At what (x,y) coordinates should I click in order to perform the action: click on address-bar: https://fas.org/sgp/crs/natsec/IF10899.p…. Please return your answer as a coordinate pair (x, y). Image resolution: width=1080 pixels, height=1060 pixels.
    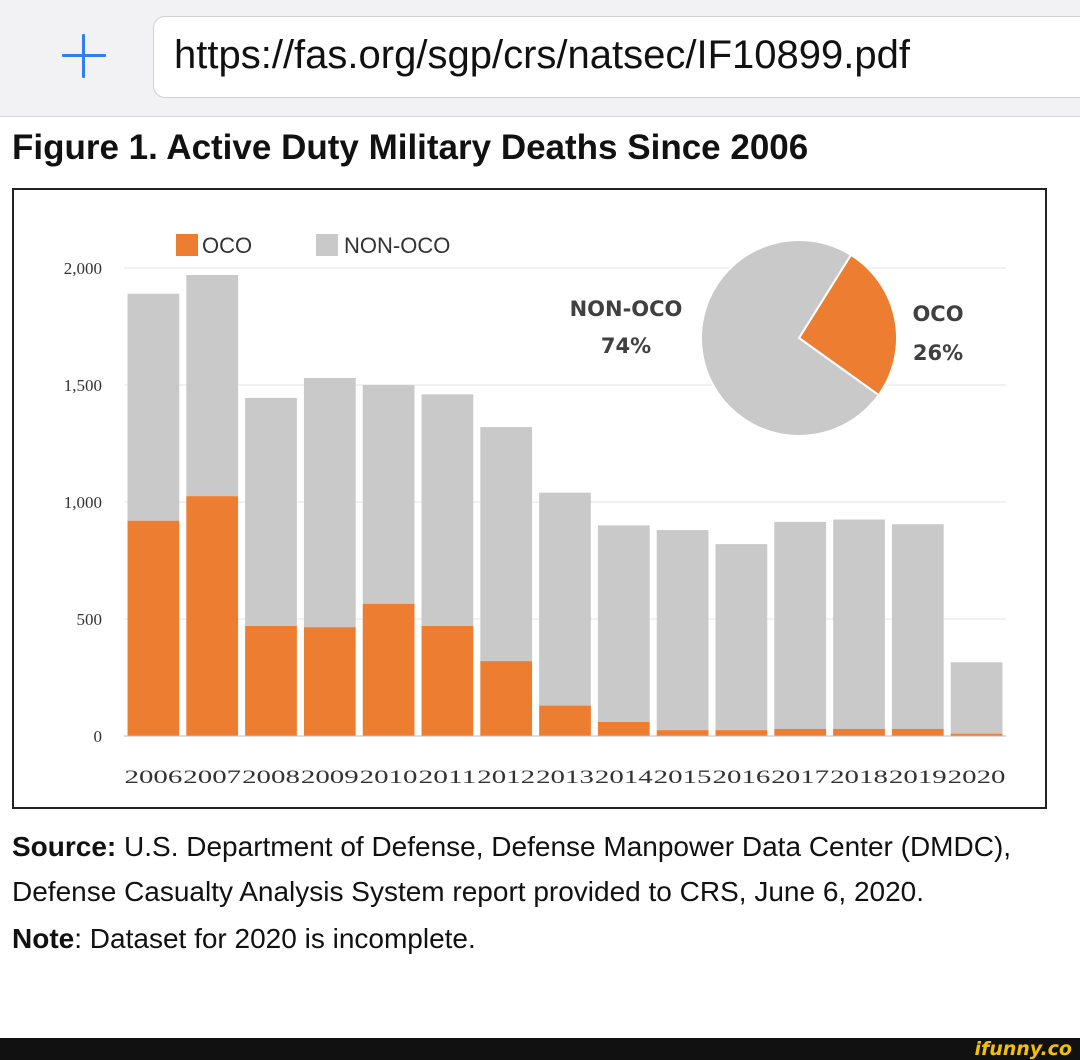
    Looking at the image, I should click on (616, 57).